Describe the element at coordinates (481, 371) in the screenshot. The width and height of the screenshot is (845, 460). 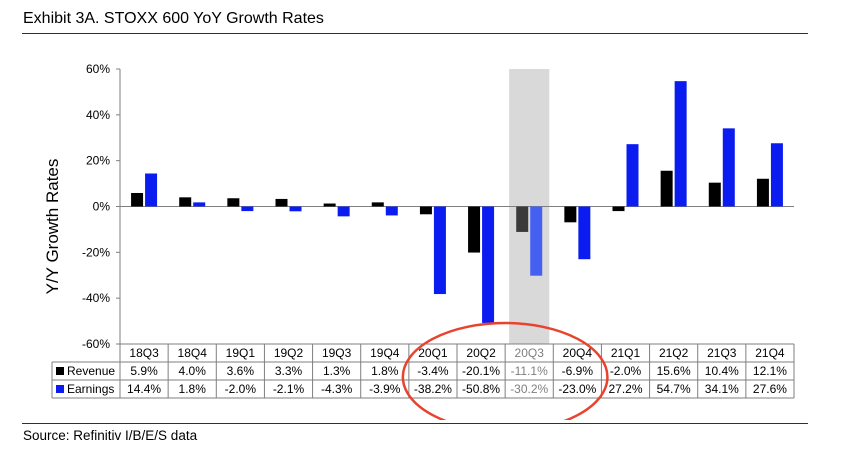
I see `data-label: -20.1%` at that location.